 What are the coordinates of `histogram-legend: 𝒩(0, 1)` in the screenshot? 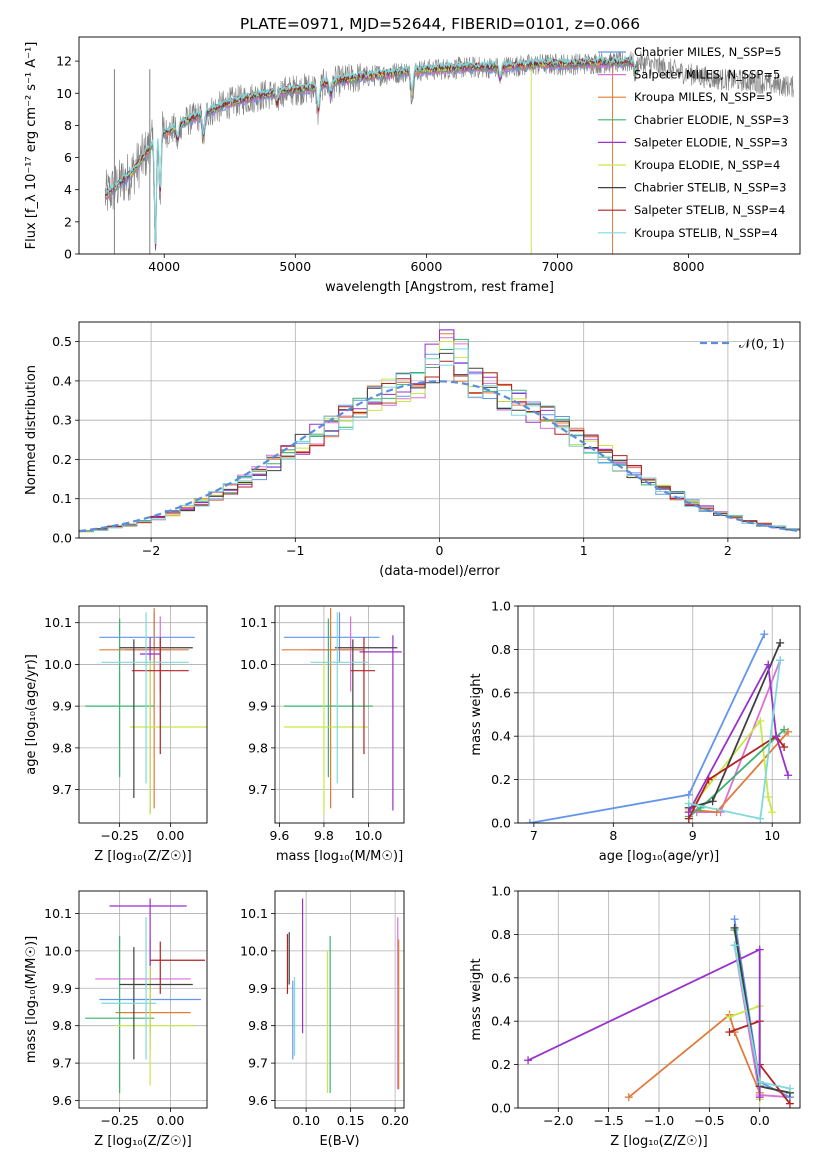 It's located at (742, 343).